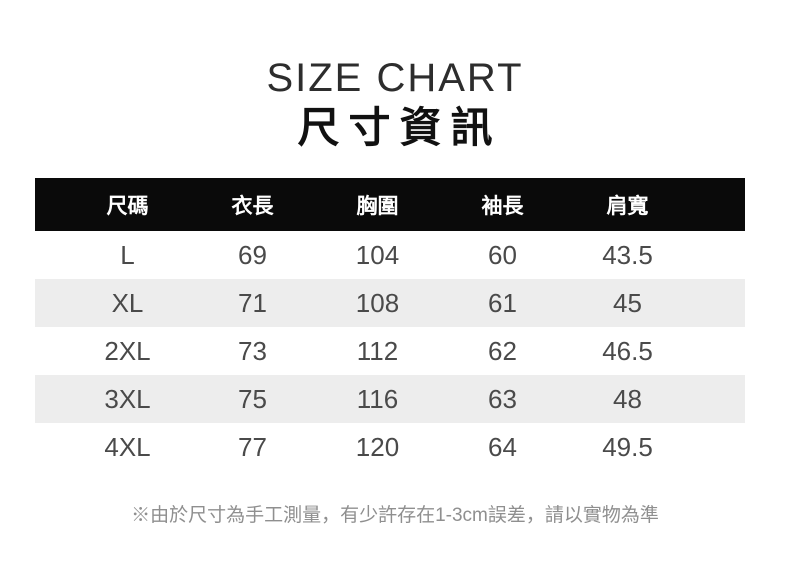 Image resolution: width=790 pixels, height=571 pixels. I want to click on table-row: XL 71 108 61 45, so click(390, 303).